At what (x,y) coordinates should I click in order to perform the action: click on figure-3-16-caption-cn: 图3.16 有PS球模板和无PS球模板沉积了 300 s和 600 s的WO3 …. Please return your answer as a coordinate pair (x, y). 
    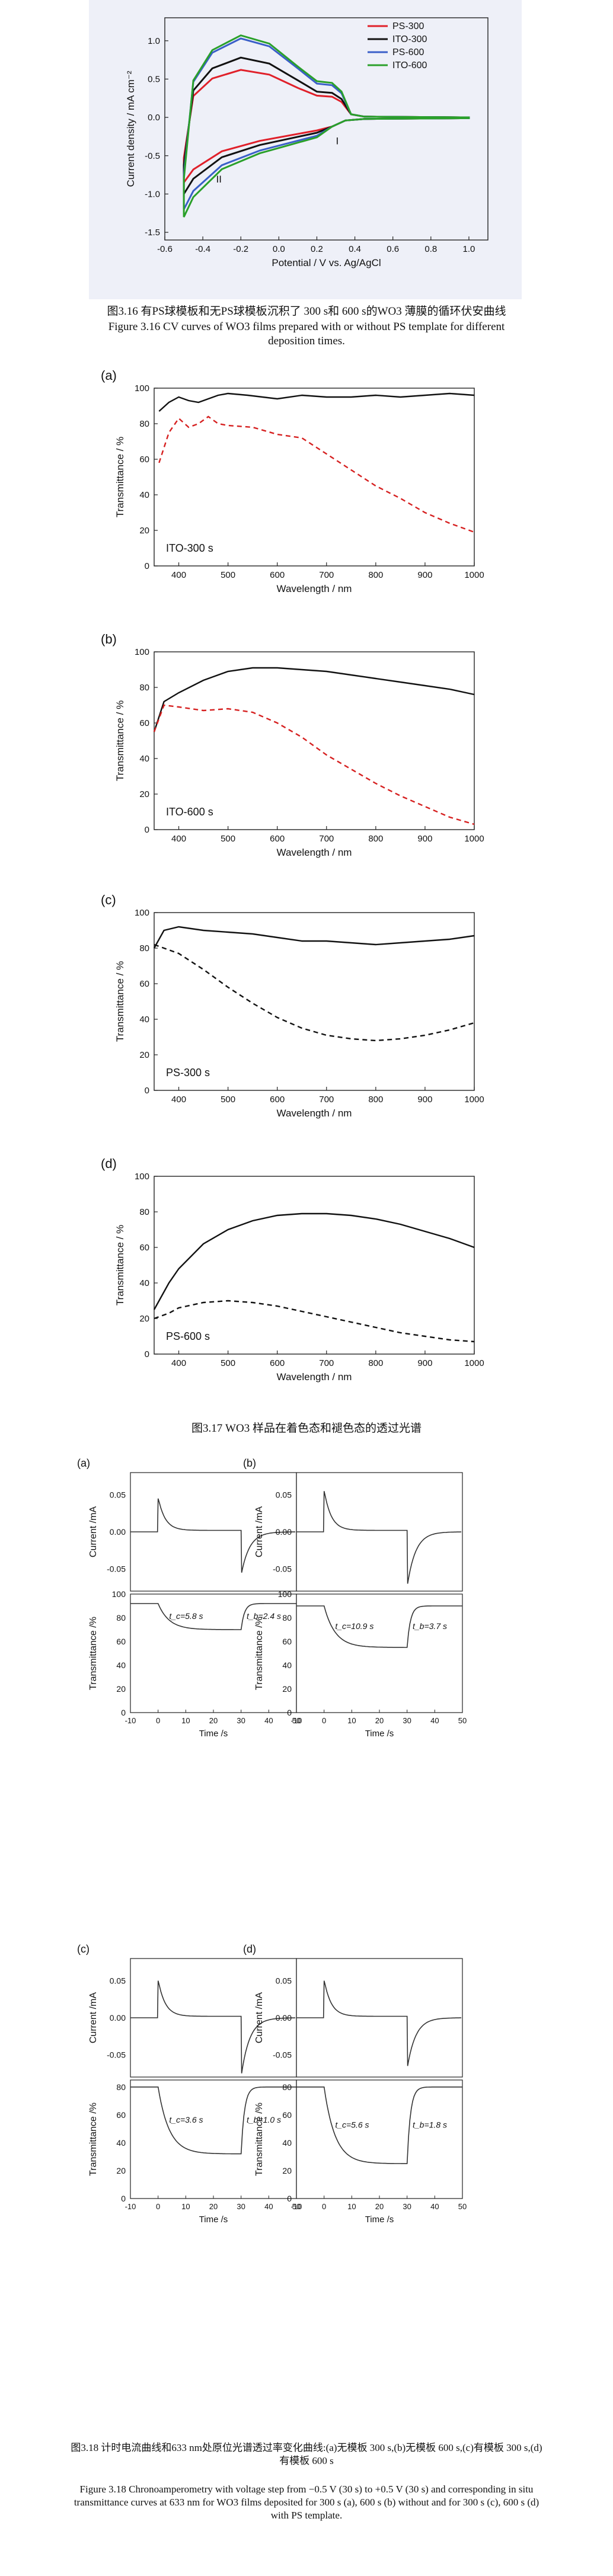
    Looking at the image, I should click on (306, 311).